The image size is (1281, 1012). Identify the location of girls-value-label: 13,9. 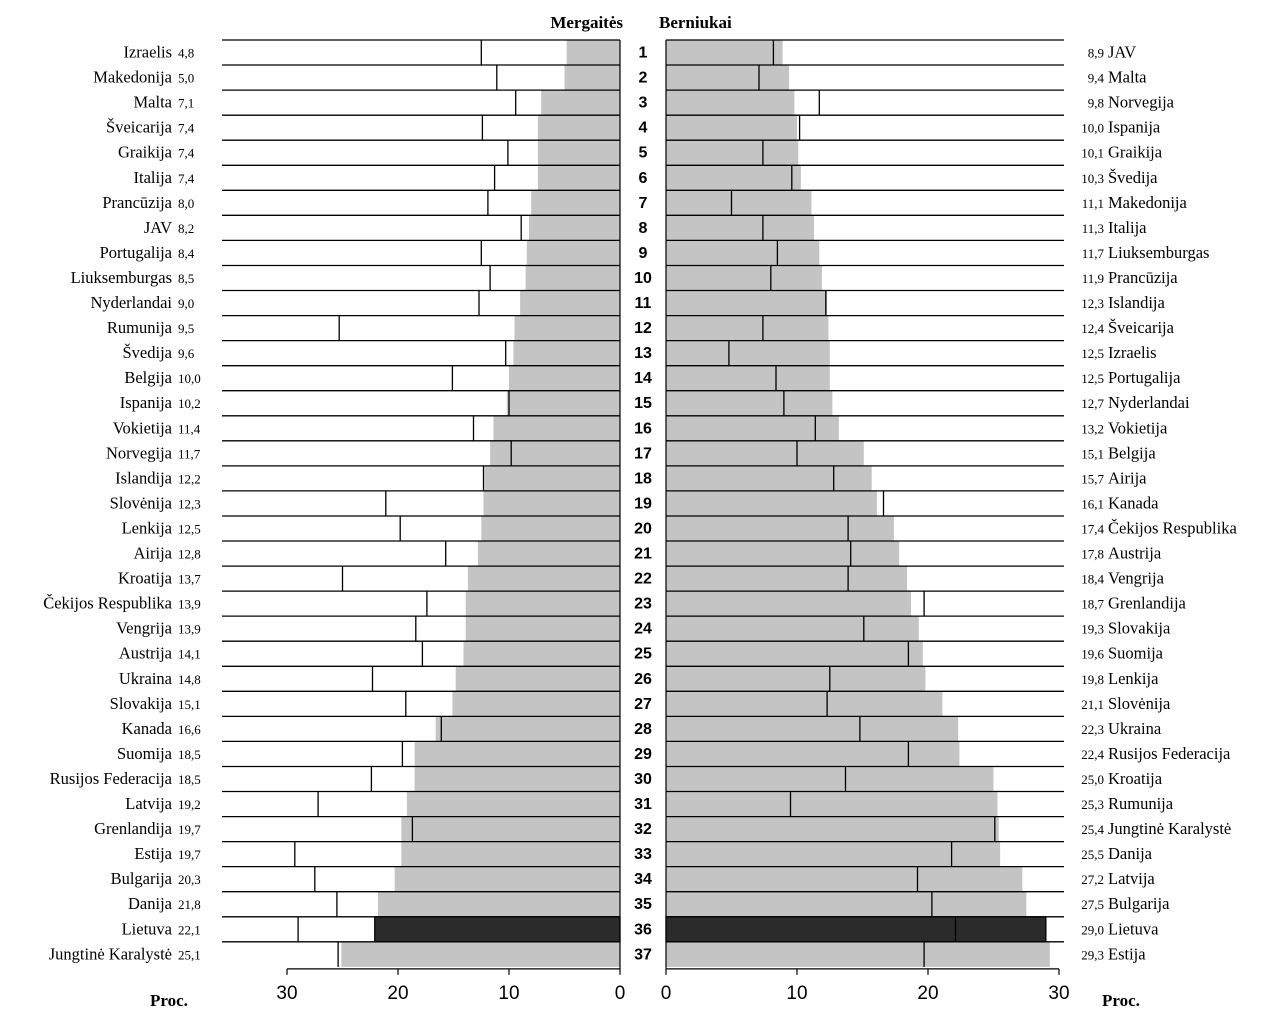
(189, 604).